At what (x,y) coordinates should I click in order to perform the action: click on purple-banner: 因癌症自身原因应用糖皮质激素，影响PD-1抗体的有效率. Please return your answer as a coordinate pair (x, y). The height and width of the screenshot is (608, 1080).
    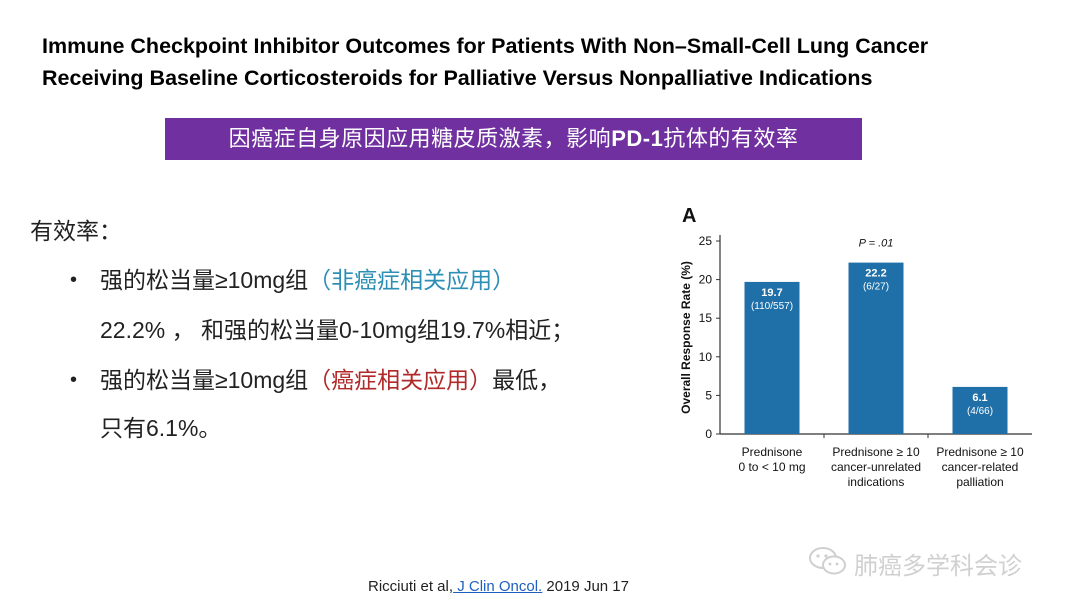
    Looking at the image, I should click on (513, 139).